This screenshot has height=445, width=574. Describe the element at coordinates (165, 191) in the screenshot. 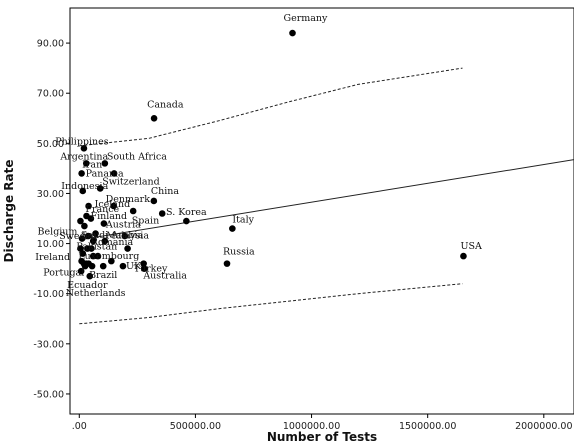

I see `point-label: China` at that location.